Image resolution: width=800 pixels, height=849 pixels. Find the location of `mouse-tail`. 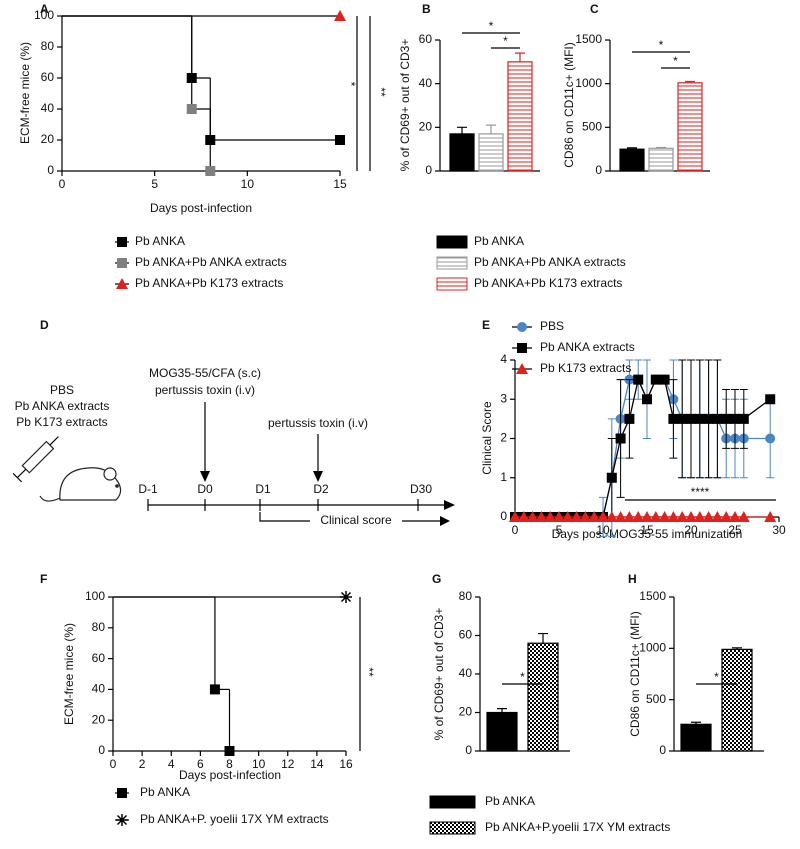

mouse-tail is located at coordinates (50, 498).